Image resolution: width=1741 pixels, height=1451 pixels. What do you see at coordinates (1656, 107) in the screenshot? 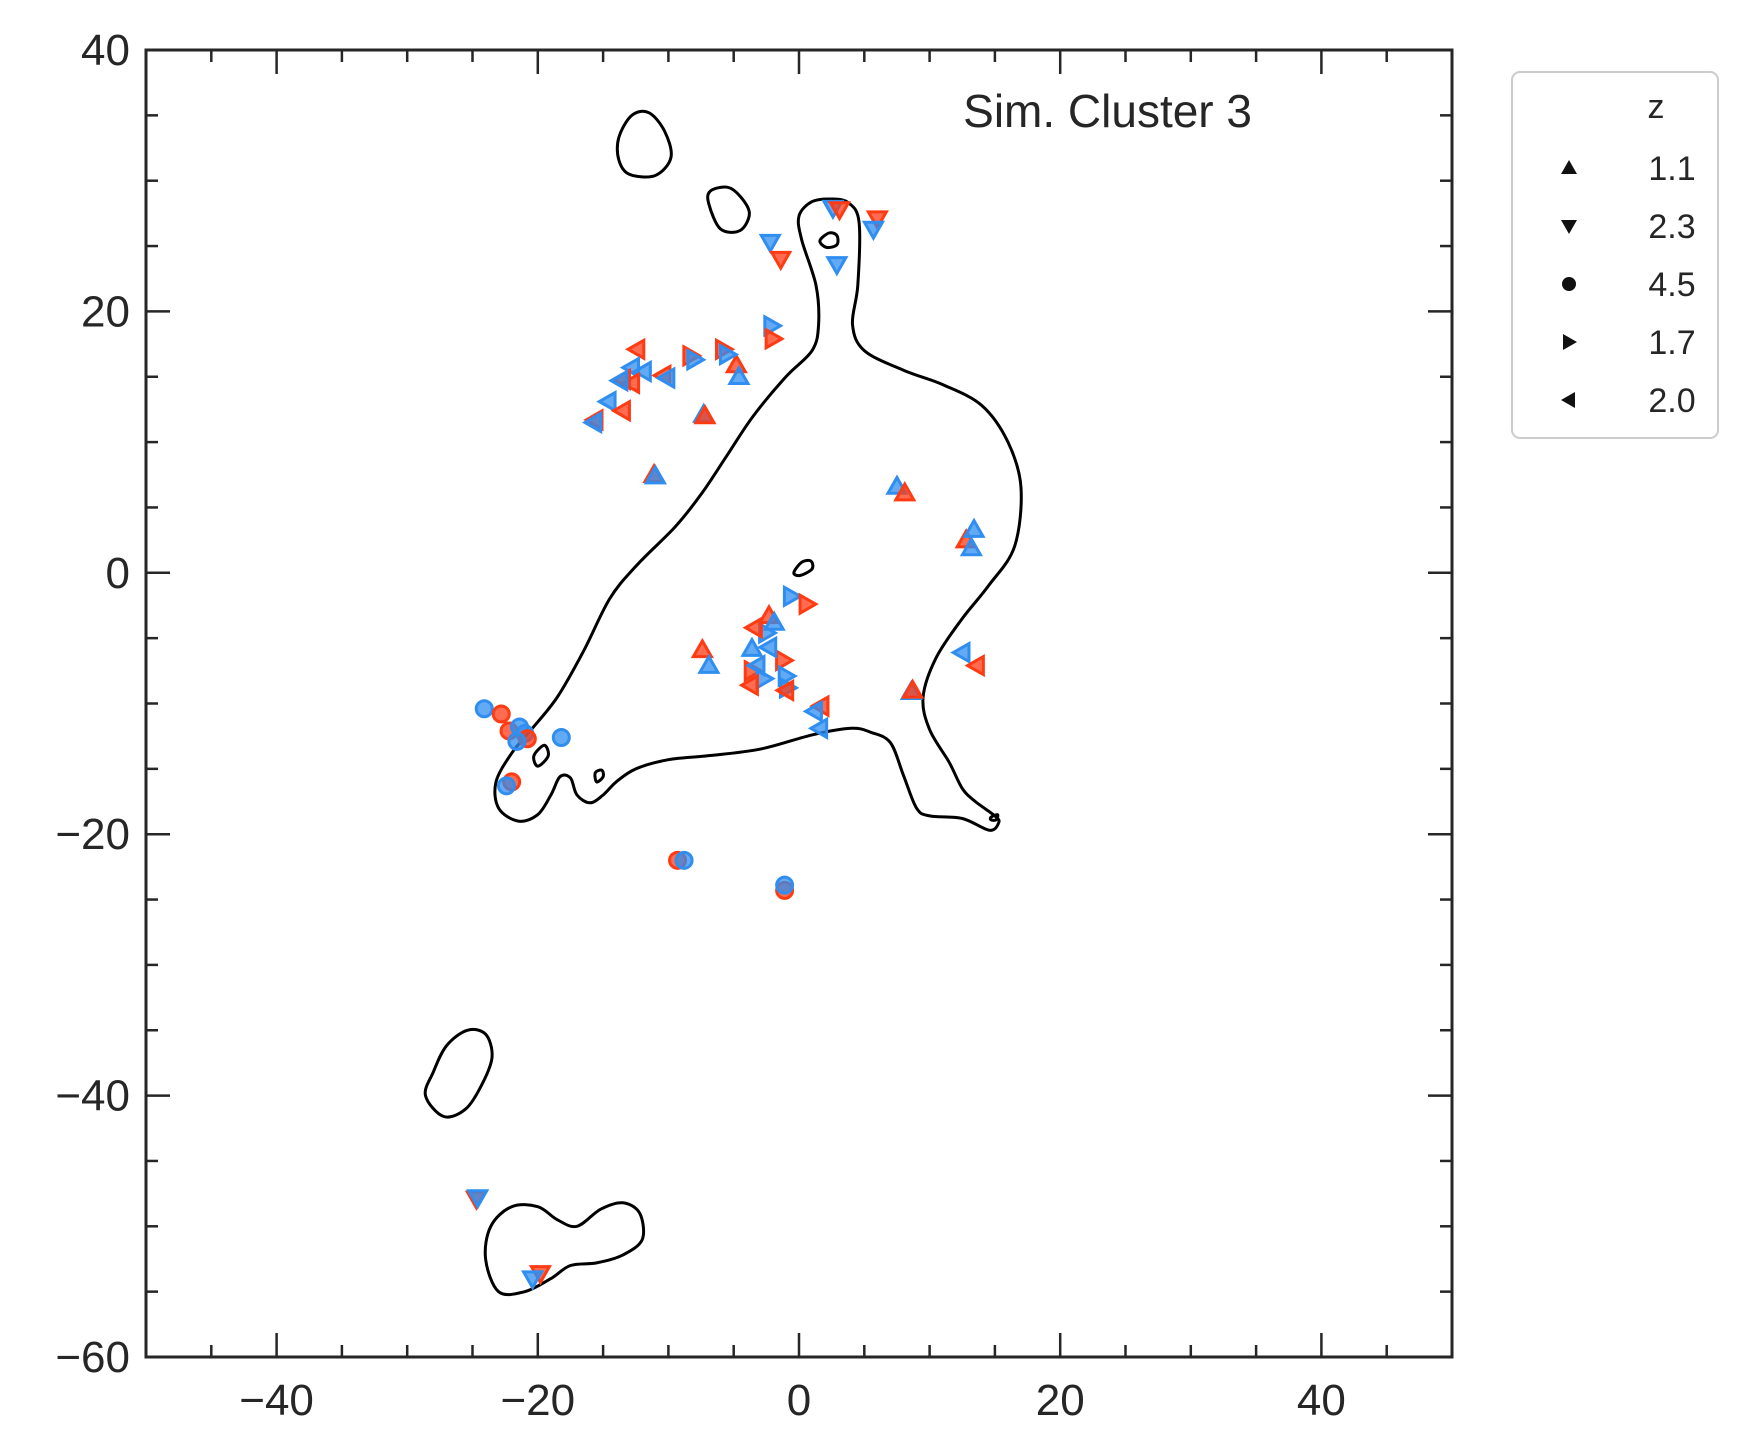
I see `legend-title: z` at bounding box center [1656, 107].